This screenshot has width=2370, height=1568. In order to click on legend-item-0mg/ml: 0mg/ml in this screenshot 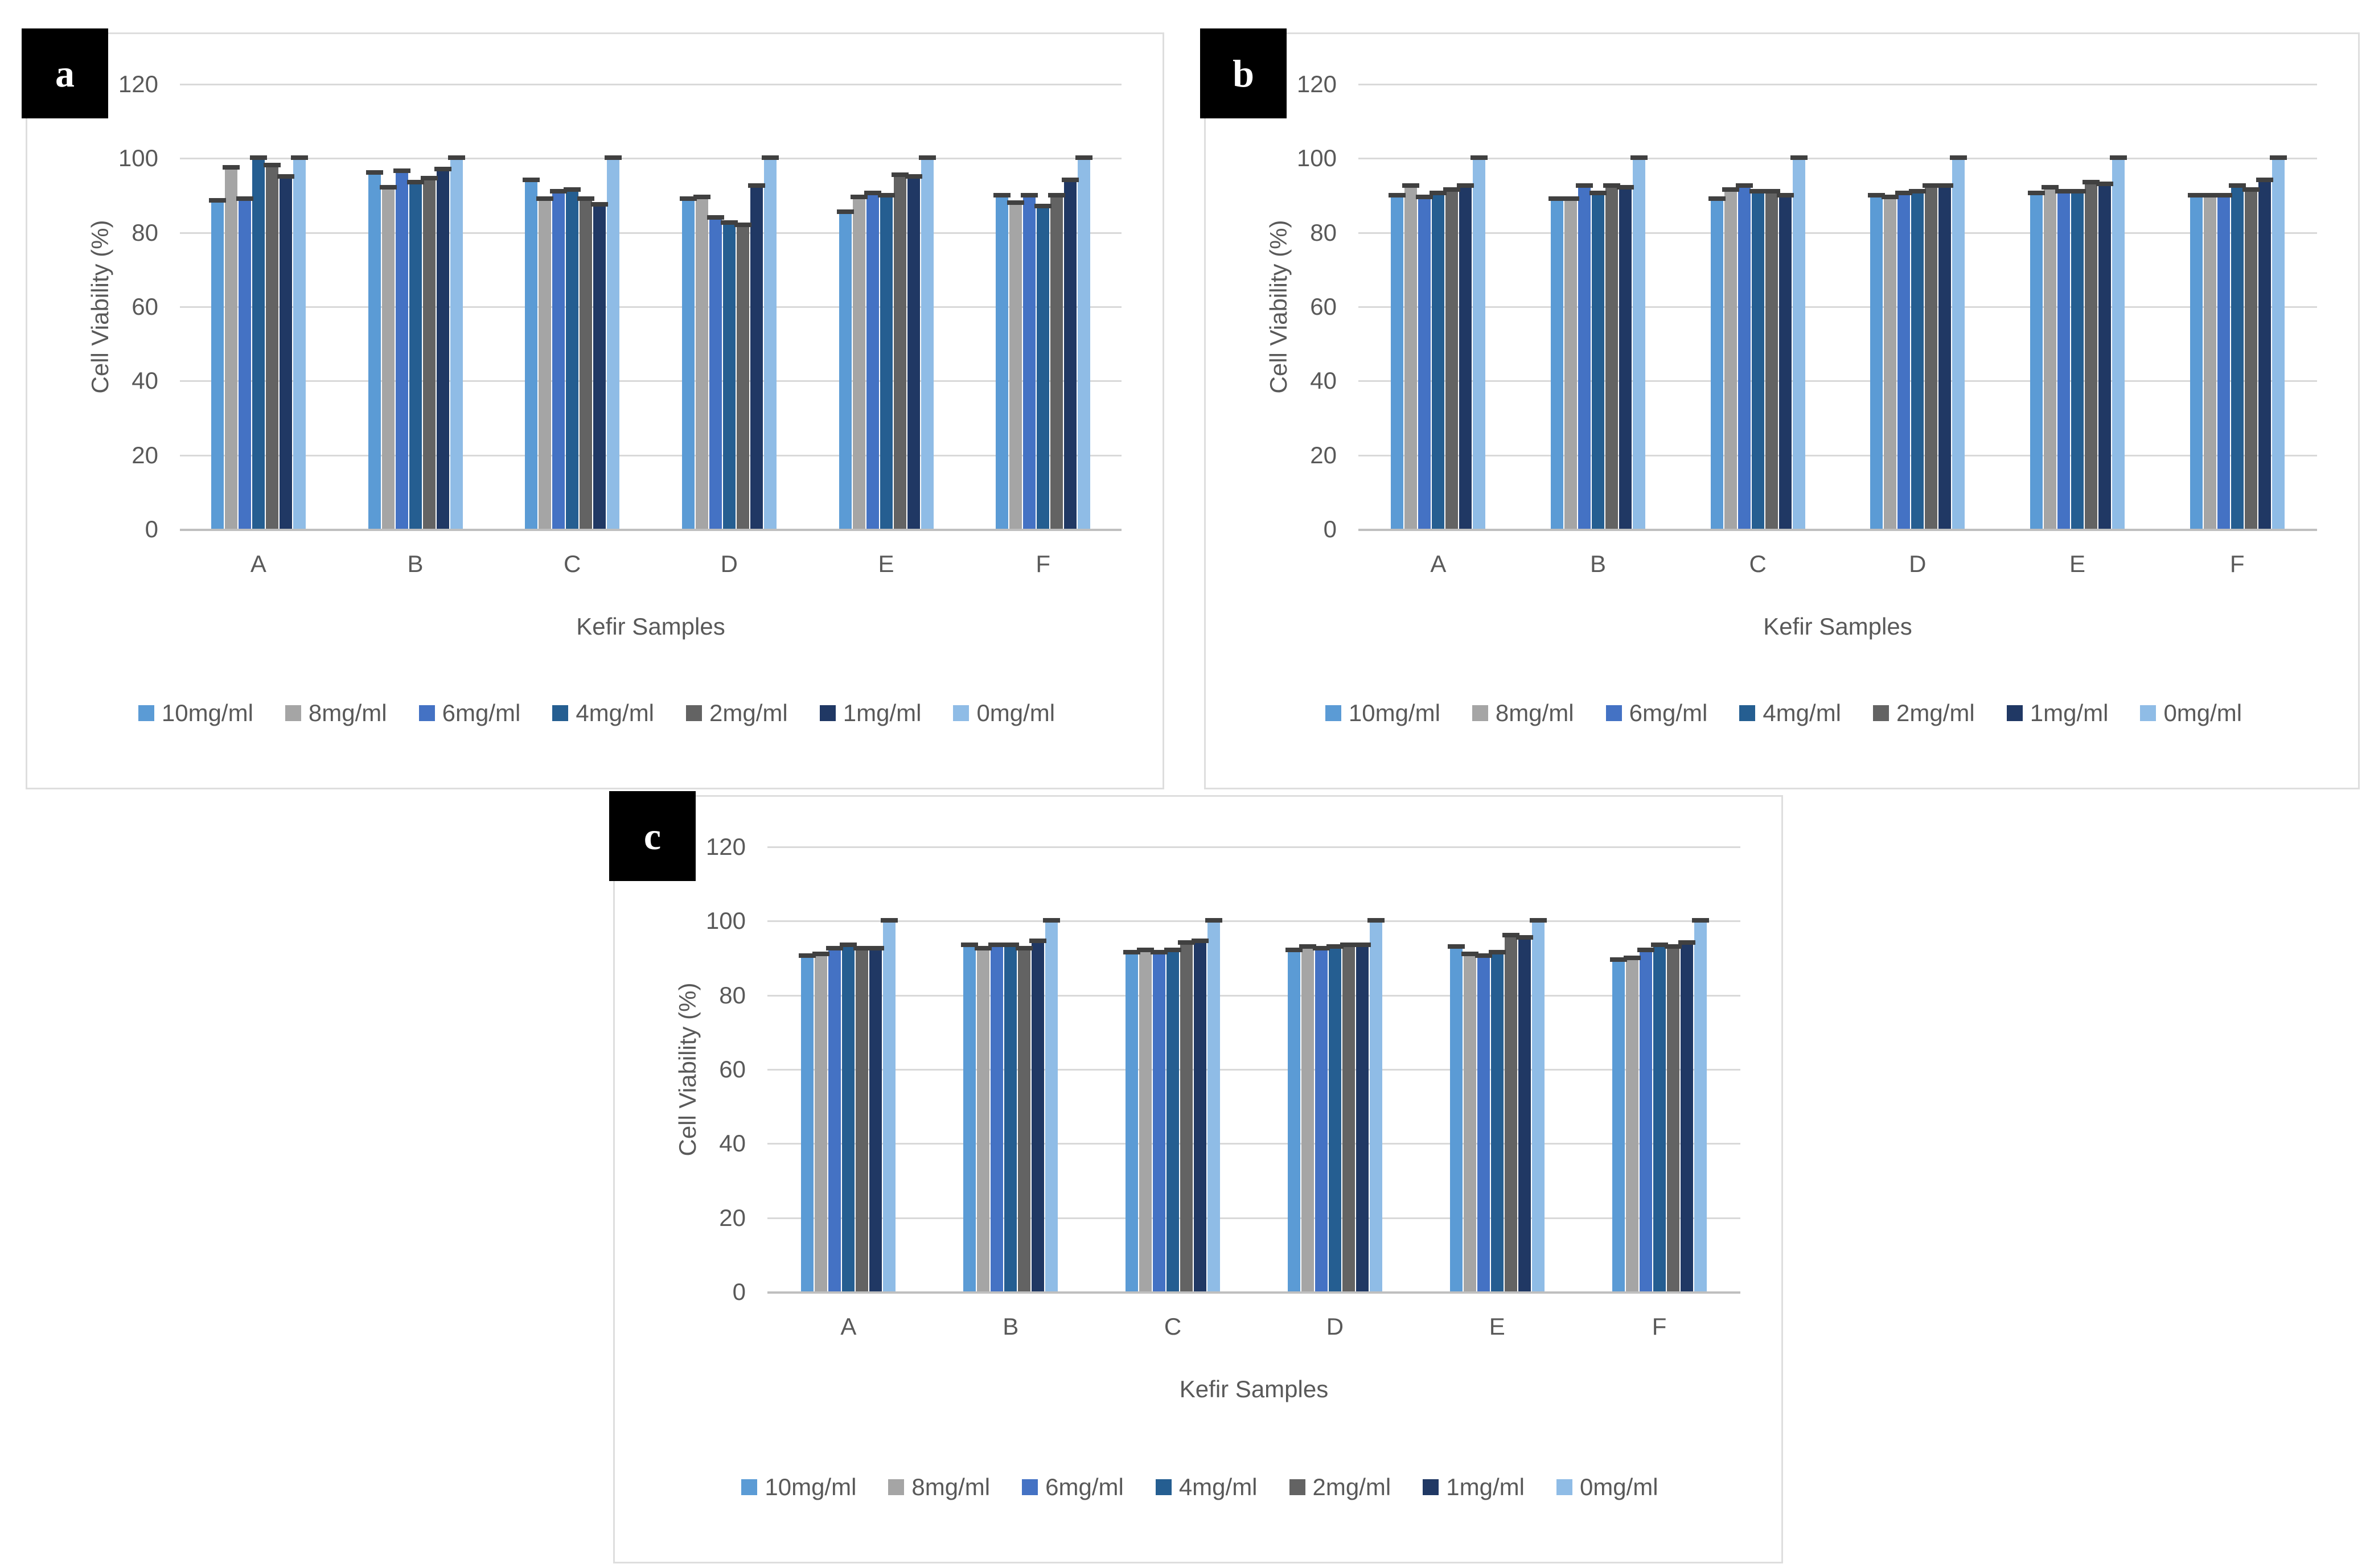, I will do `click(1607, 1487)`.